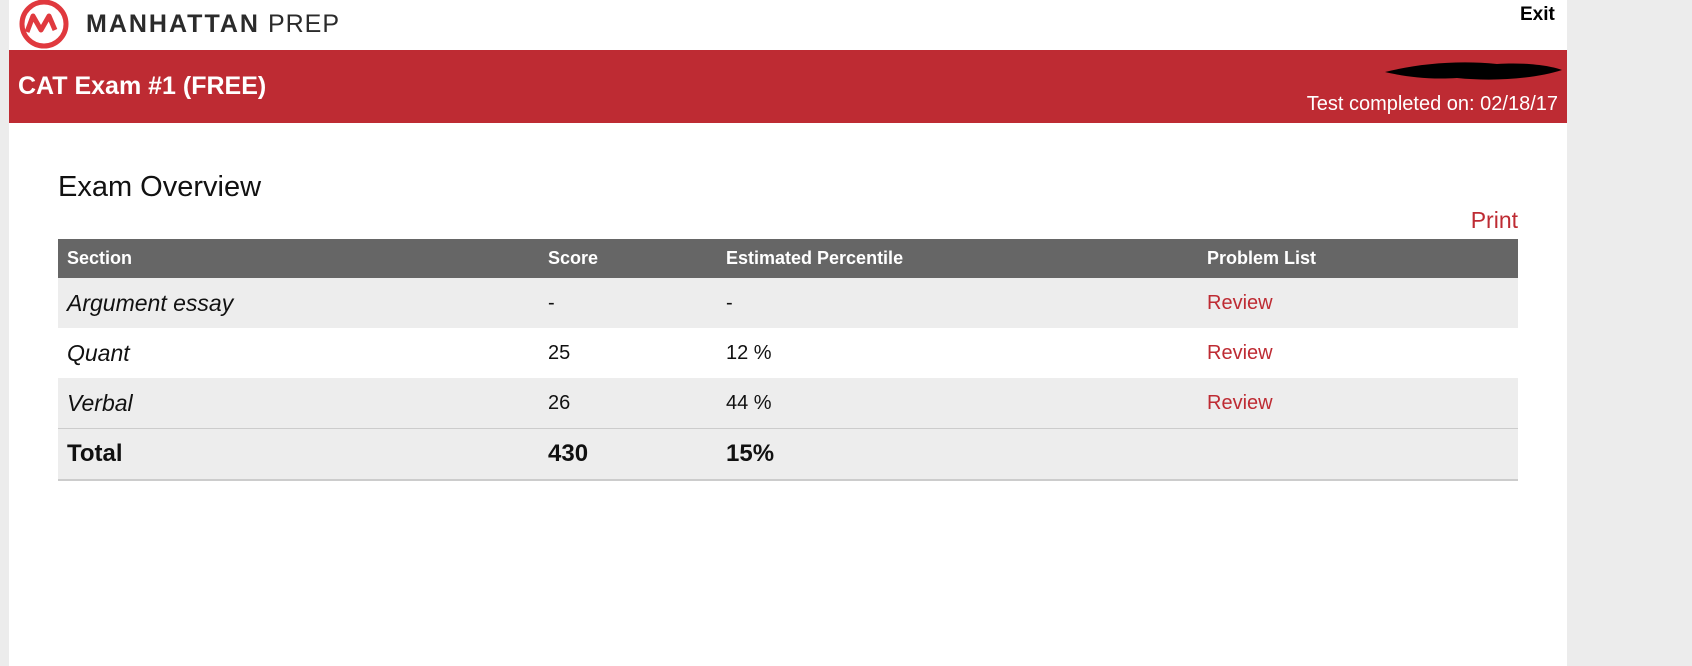 This screenshot has width=1692, height=666. I want to click on table-row: Argument essay - - Review, so click(788, 303).